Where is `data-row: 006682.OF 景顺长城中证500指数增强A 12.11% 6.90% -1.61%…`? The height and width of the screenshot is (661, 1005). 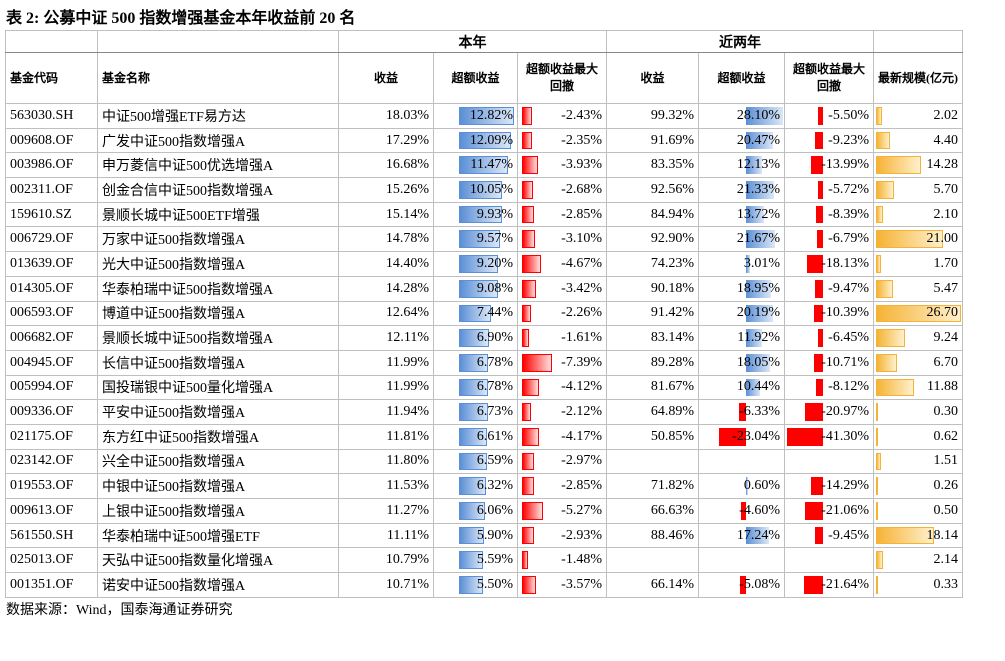
data-row: 006682.OF 景顺长城中证500指数增强A 12.11% 6.90% -1.61%… is located at coordinates (484, 338).